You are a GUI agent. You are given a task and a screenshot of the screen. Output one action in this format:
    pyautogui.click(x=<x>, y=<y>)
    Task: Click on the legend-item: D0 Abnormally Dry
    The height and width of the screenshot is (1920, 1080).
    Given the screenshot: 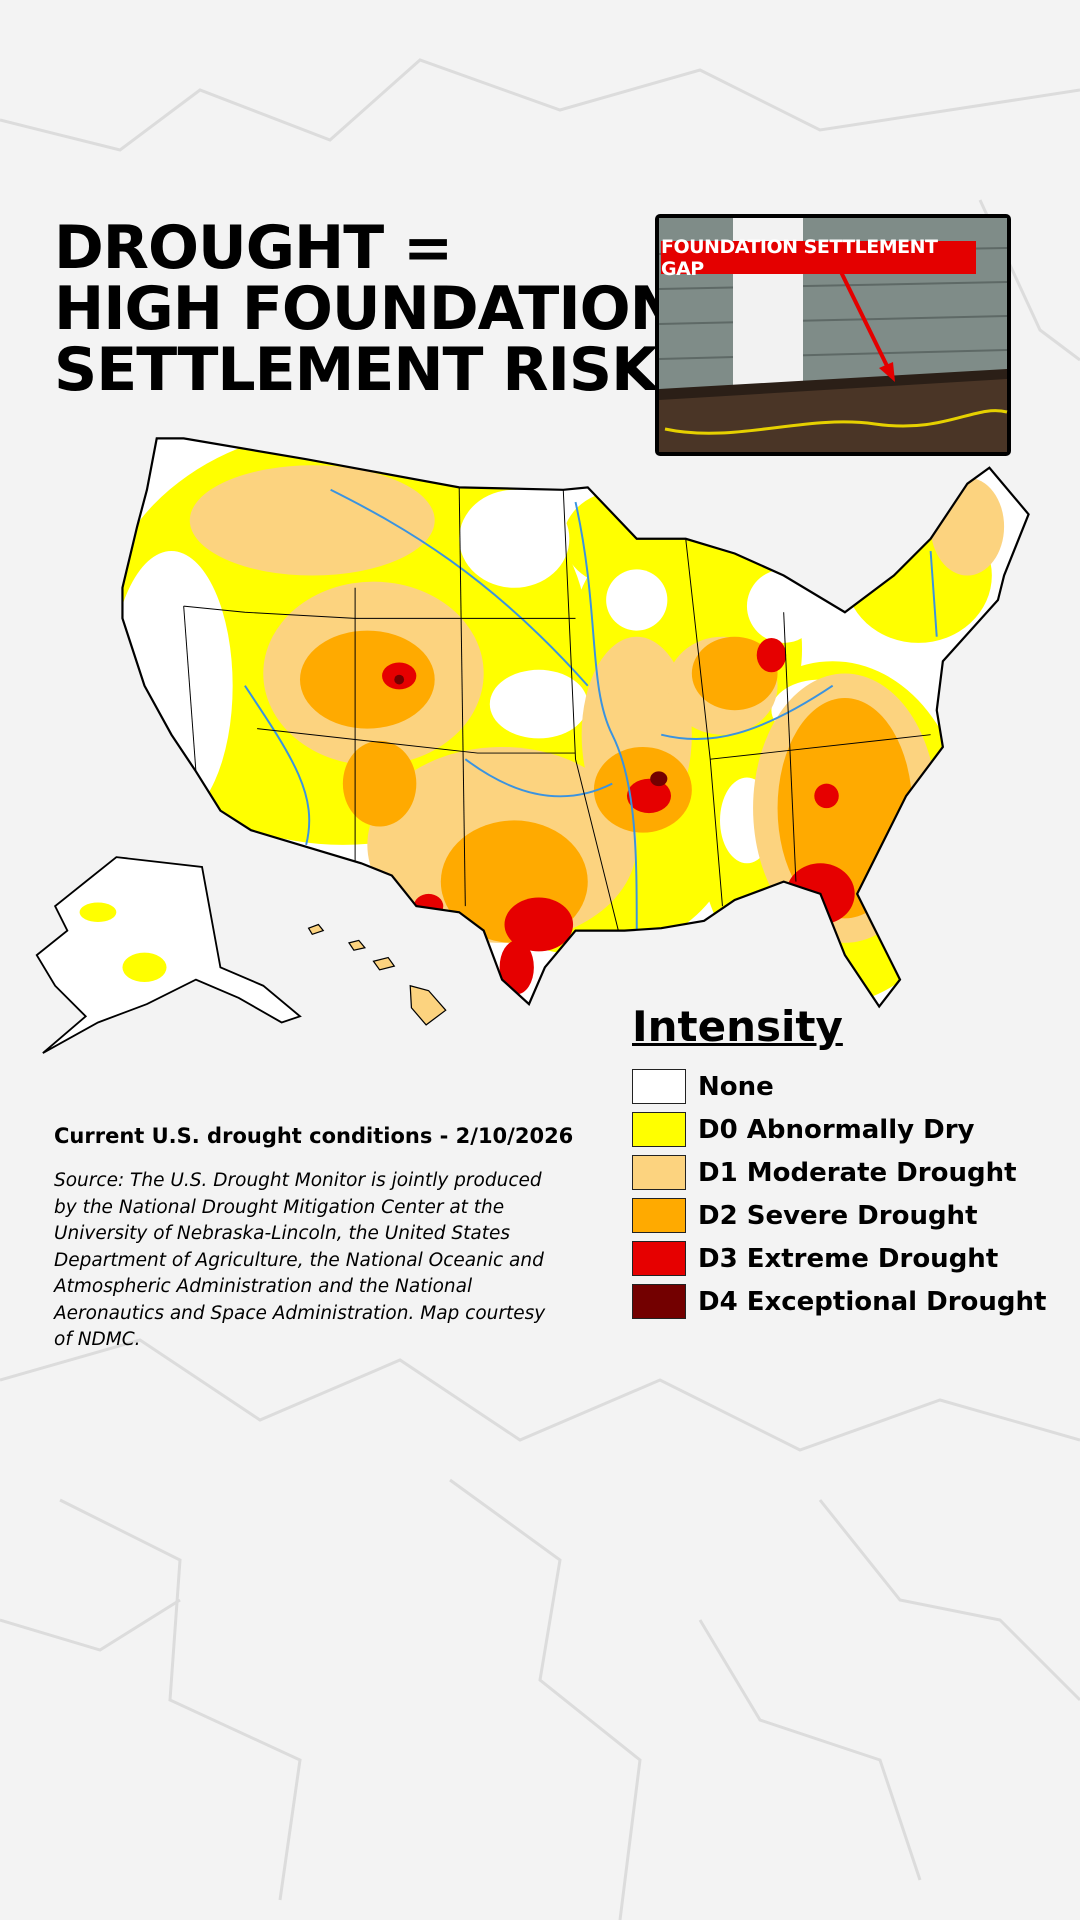 What is the action you would take?
    pyautogui.click(x=839, y=1129)
    